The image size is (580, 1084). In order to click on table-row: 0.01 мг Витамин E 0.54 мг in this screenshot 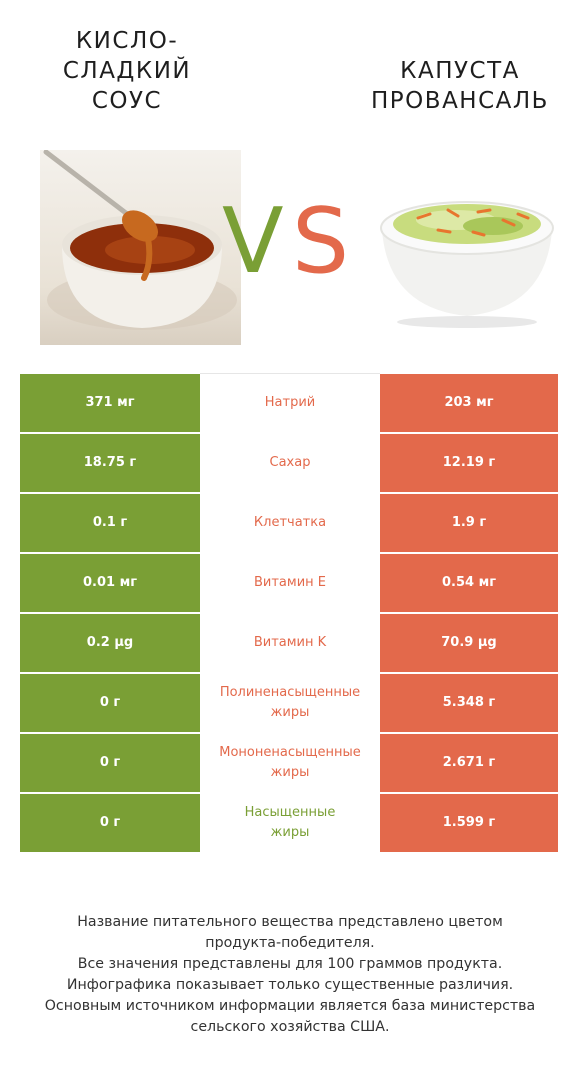, I will do `click(289, 583)`.